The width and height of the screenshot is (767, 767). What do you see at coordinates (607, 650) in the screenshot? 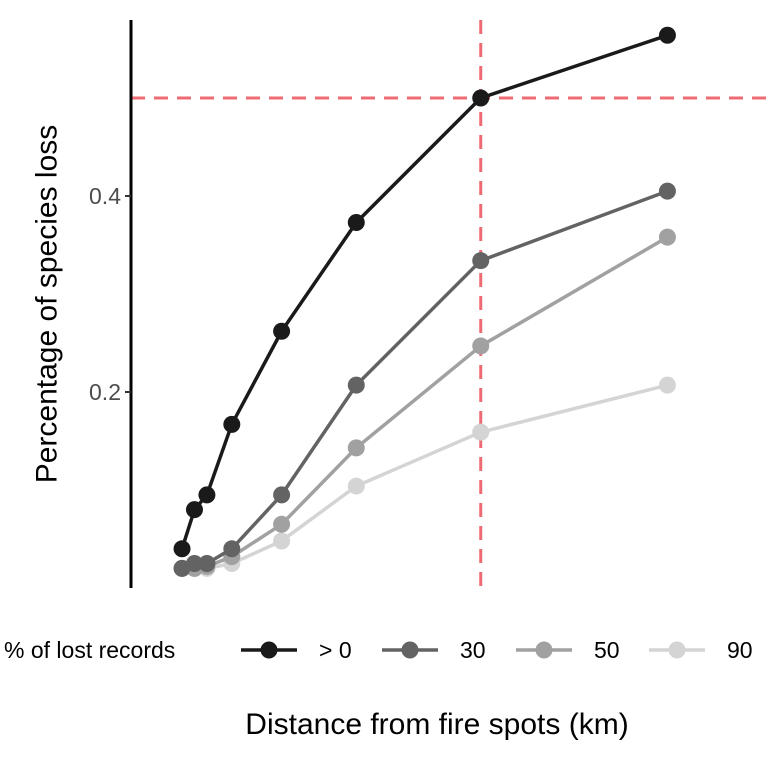
I see `legend-label: 50` at bounding box center [607, 650].